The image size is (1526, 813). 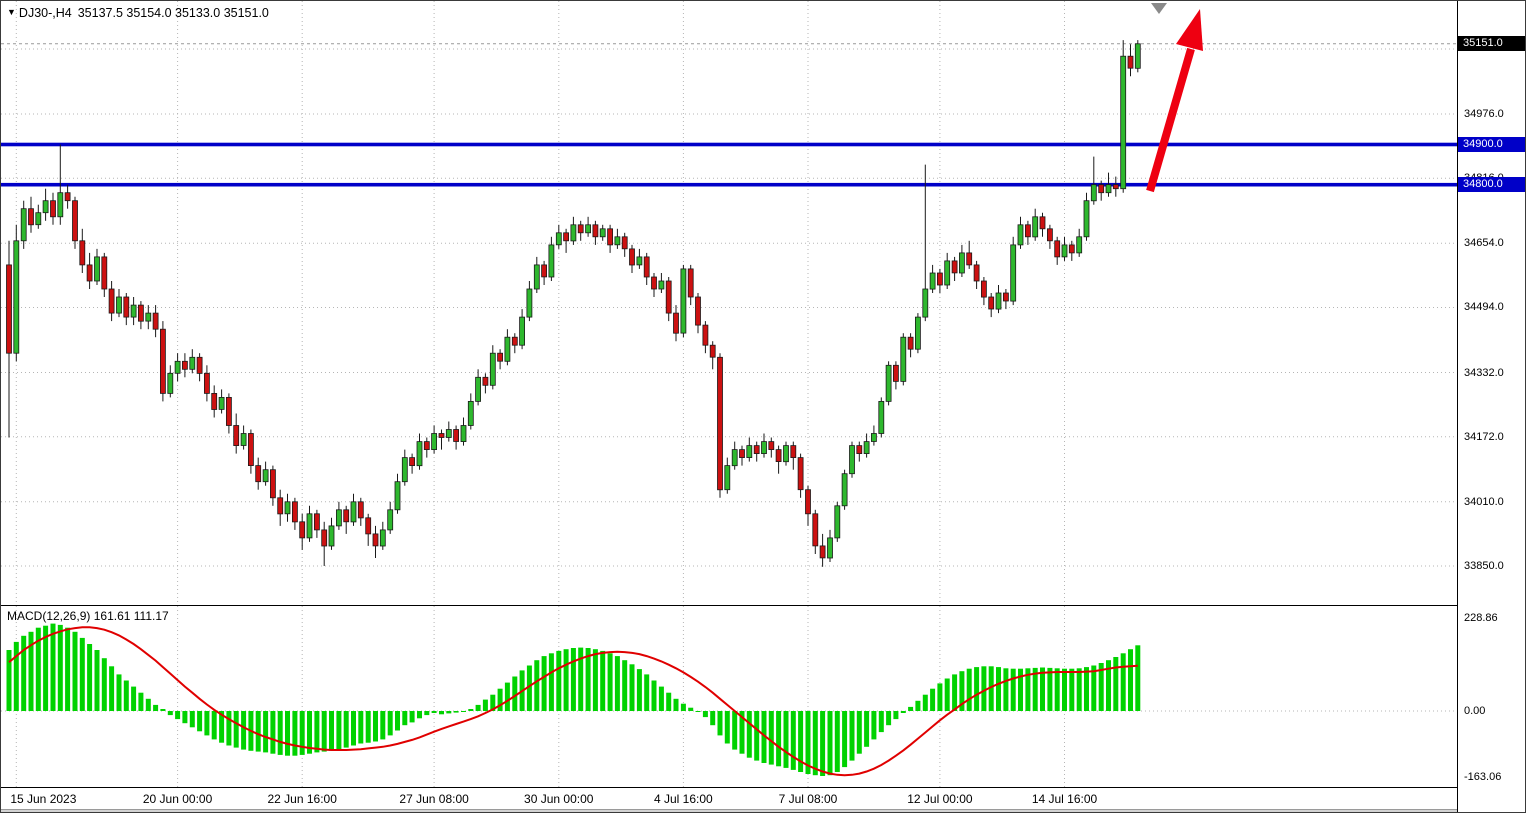 What do you see at coordinates (763, 810) in the screenshot?
I see `horizontal-scrollbar` at bounding box center [763, 810].